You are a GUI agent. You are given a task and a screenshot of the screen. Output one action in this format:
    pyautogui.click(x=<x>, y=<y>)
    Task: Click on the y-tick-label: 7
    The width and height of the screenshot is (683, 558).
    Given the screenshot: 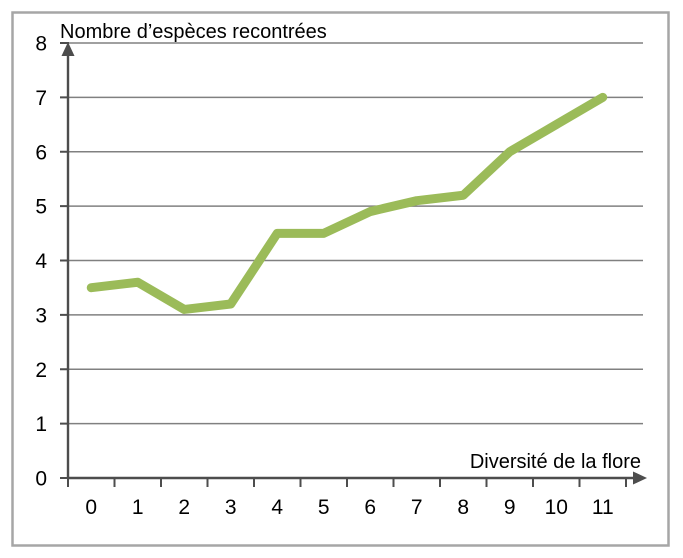 What is the action you would take?
    pyautogui.click(x=41, y=98)
    